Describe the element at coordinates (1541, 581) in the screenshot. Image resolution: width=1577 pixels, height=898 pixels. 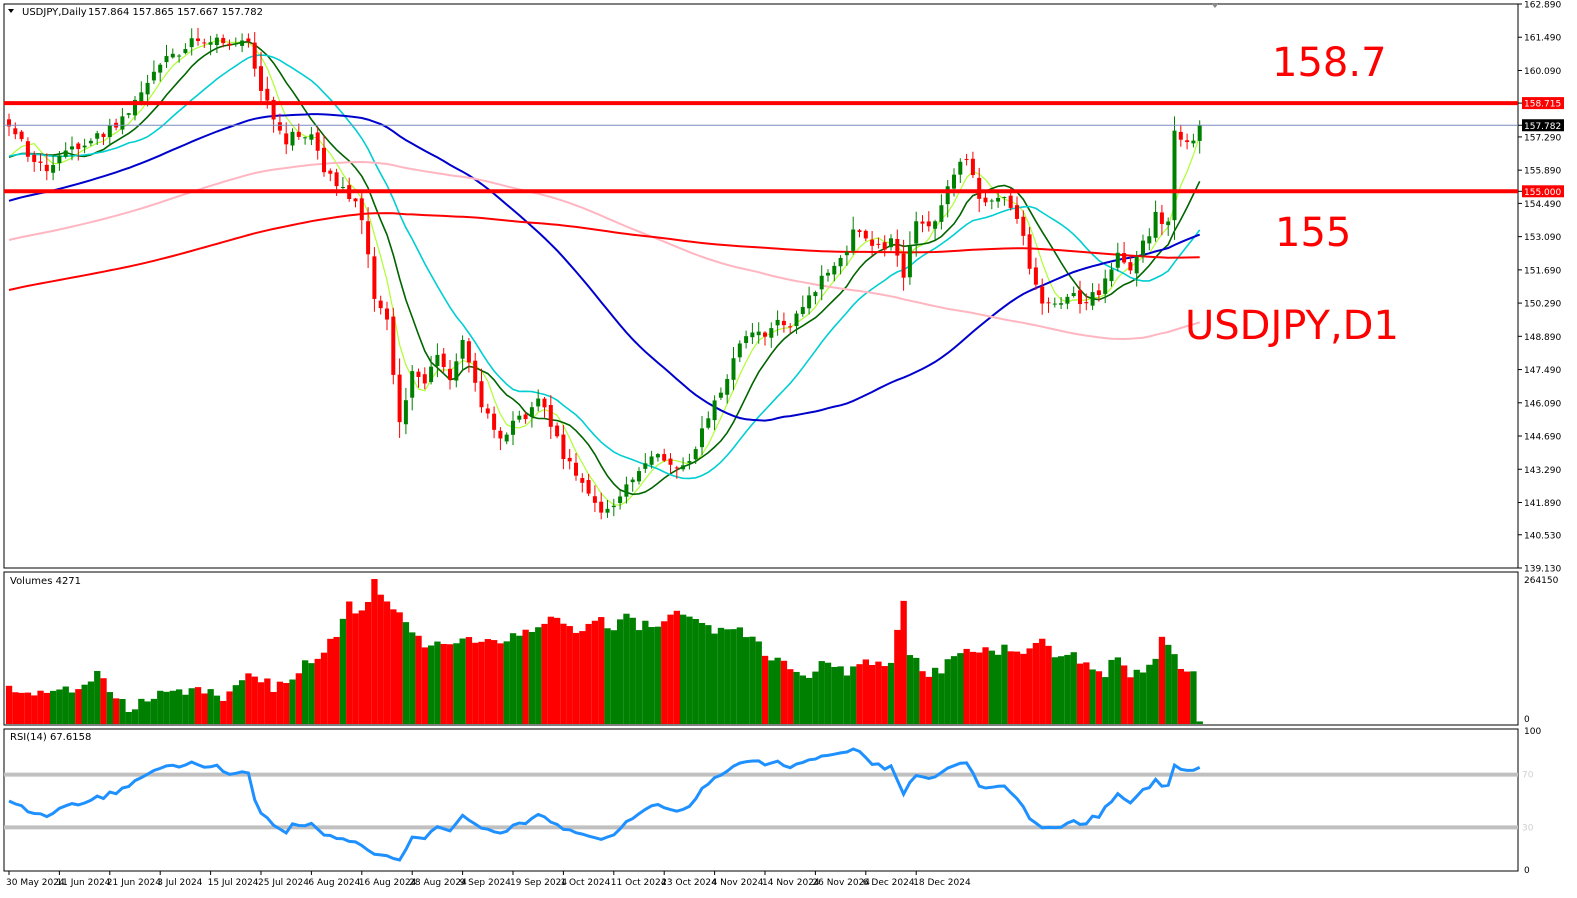
I see `volume-tick-label: 264150` at that location.